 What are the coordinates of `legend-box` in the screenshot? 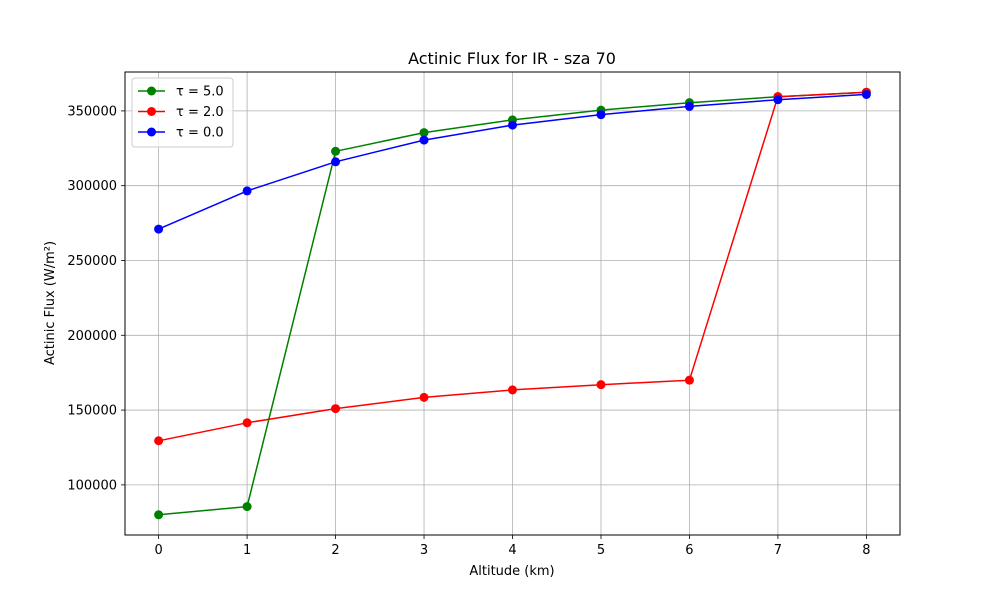 It's located at (182, 112).